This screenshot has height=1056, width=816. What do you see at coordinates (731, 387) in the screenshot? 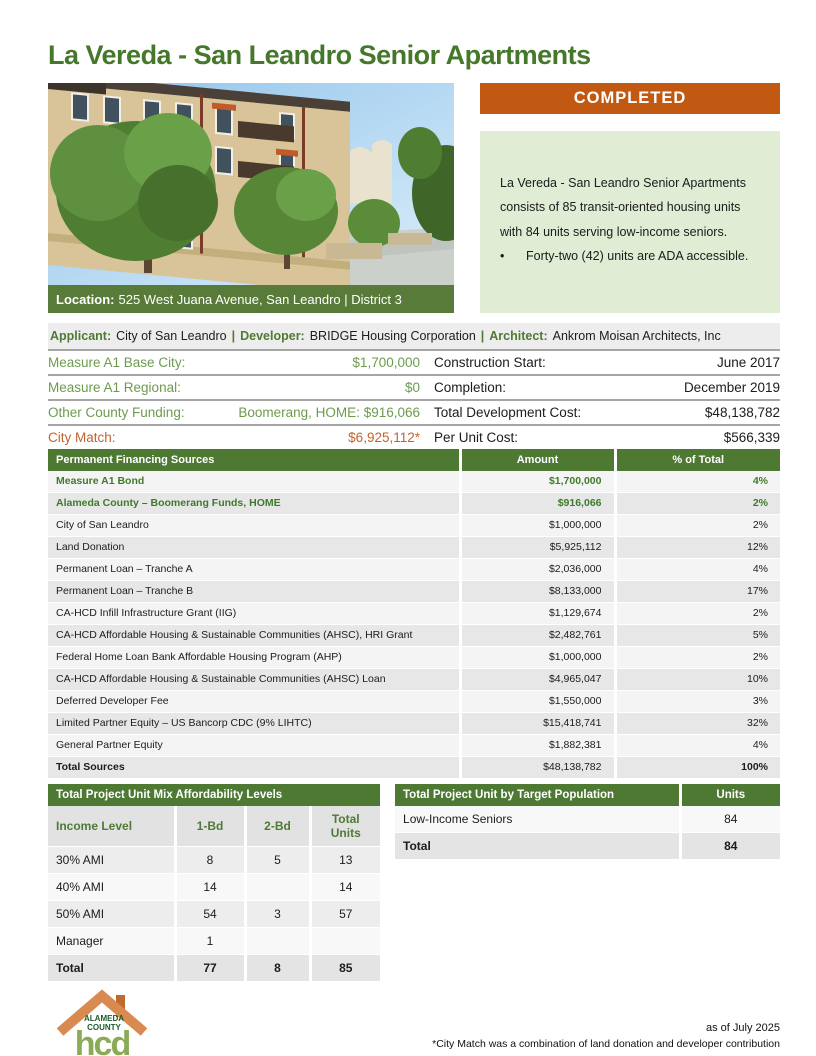
I see `summary-right-value: December 2019` at bounding box center [731, 387].